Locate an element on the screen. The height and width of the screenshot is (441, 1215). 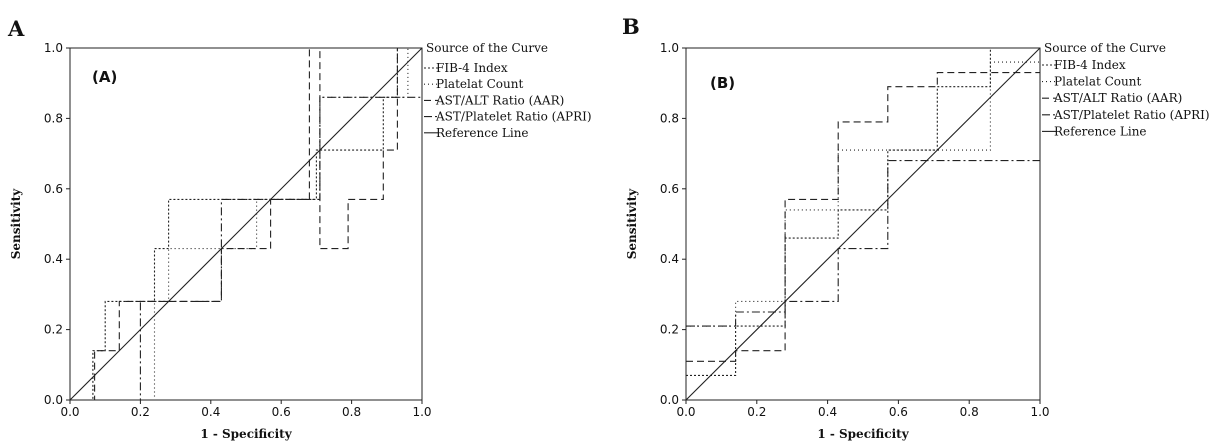
panel-letter: B is located at coordinates (631, 26).